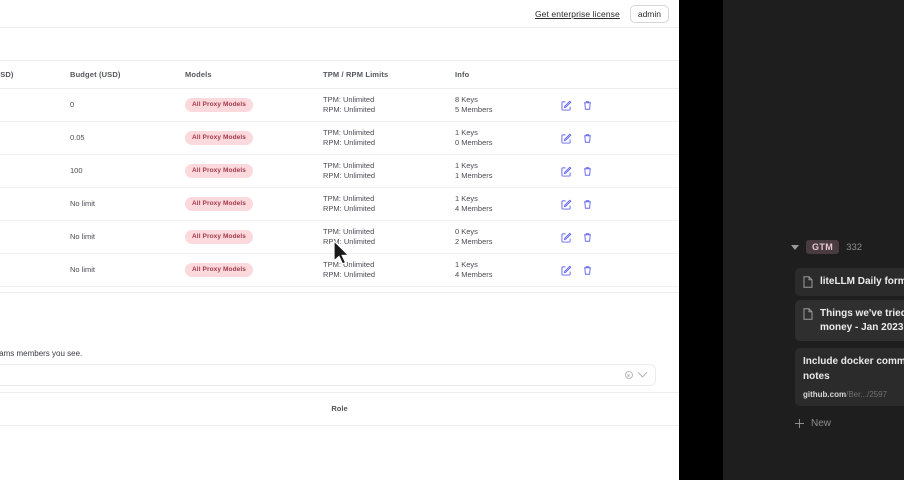 This screenshot has height=480, width=904. I want to click on get-enterprise-license-link: Get enterprise license, so click(577, 14).